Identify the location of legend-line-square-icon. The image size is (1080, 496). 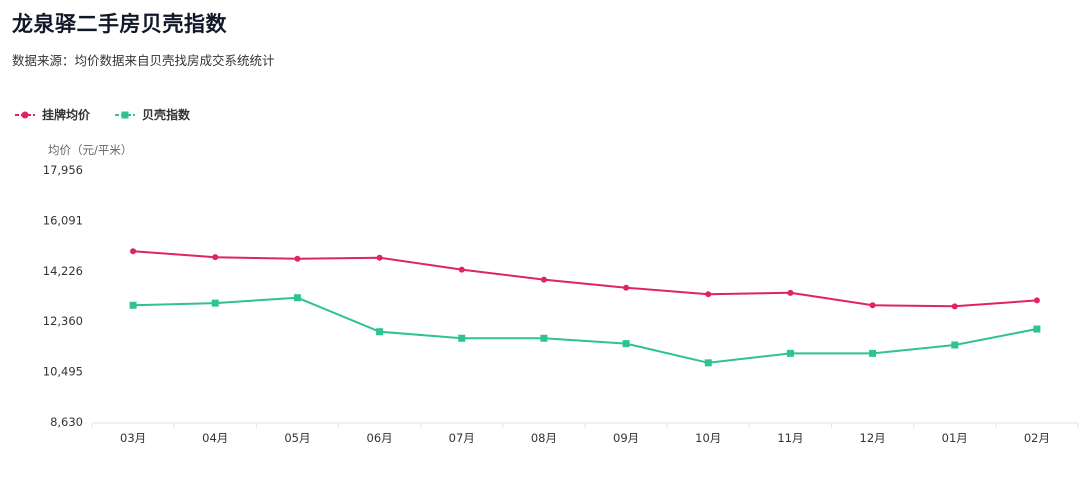
(125, 114).